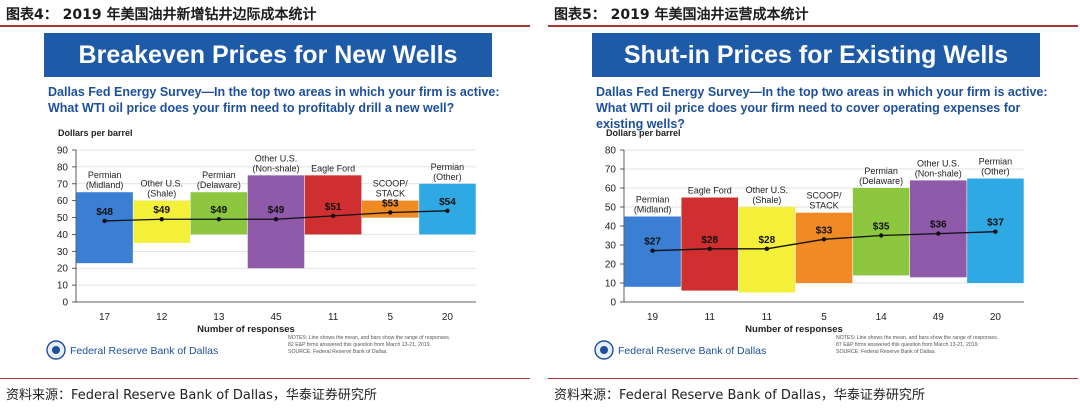  I want to click on category-label: SCOOP/STACK, so click(391, 189).